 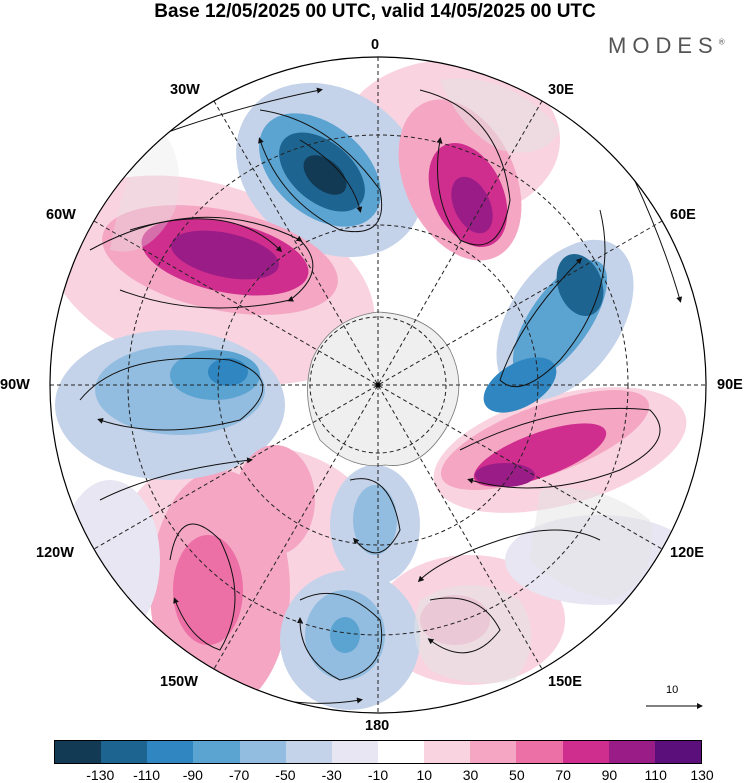 What do you see at coordinates (687, 553) in the screenshot?
I see `lon-label-120e: 120E` at bounding box center [687, 553].